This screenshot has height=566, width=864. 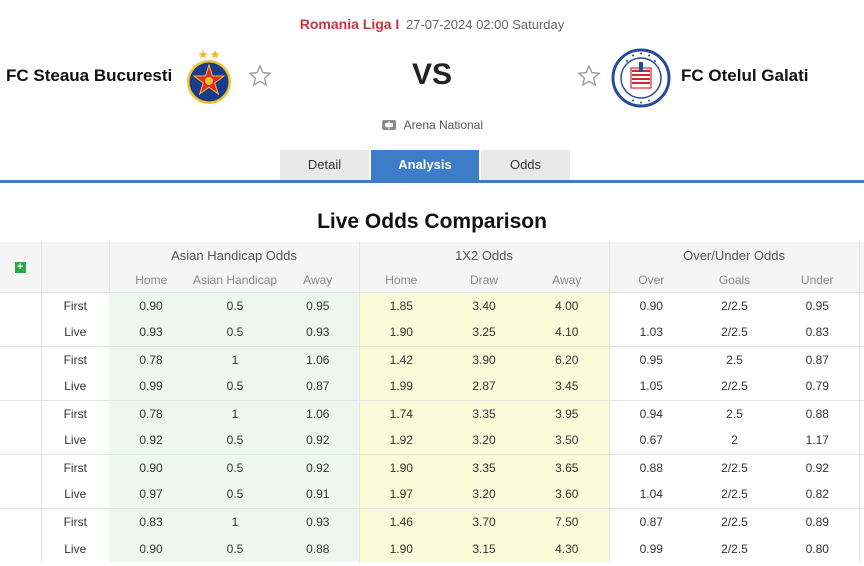 I want to click on x12-odds-cell: 3.60, so click(x=567, y=494).